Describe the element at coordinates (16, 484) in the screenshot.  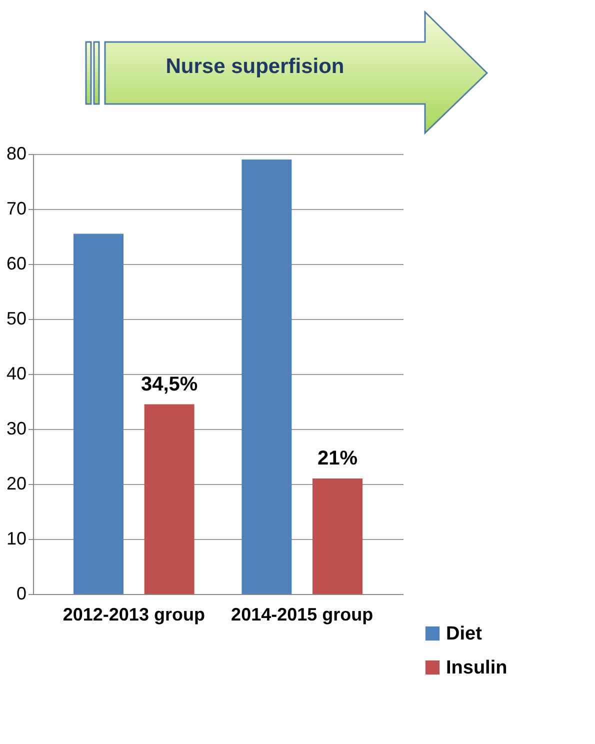
I see `y-tick-label: 20` at that location.